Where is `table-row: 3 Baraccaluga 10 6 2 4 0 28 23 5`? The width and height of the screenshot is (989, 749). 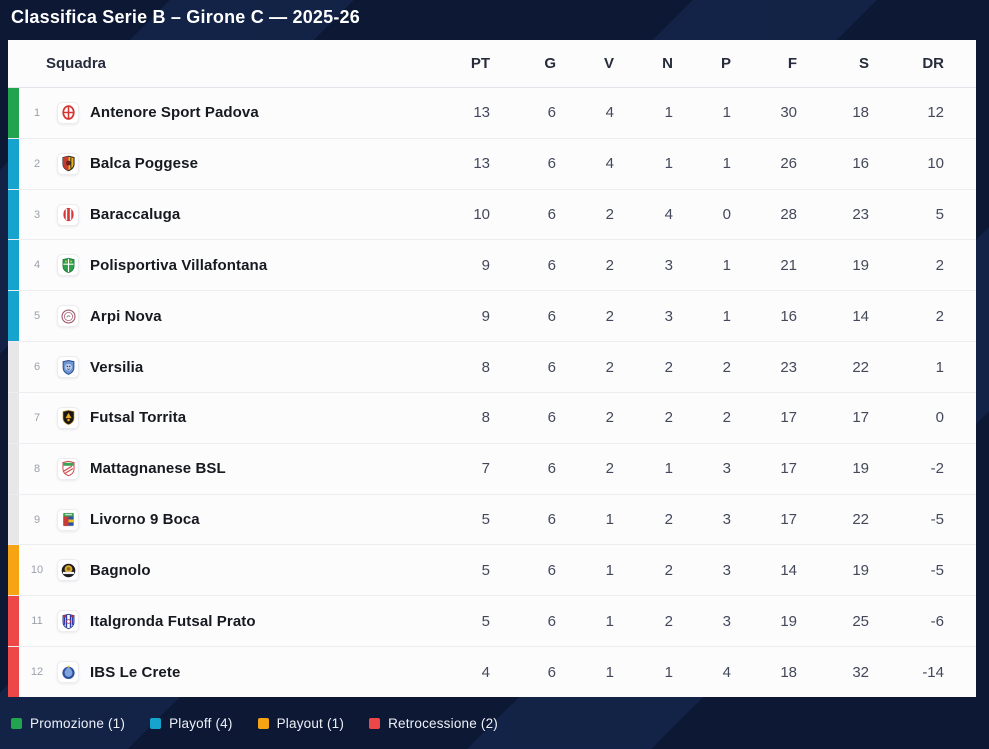
table-row: 3 Baraccaluga 10 6 2 4 0 28 23 5 is located at coordinates (492, 215).